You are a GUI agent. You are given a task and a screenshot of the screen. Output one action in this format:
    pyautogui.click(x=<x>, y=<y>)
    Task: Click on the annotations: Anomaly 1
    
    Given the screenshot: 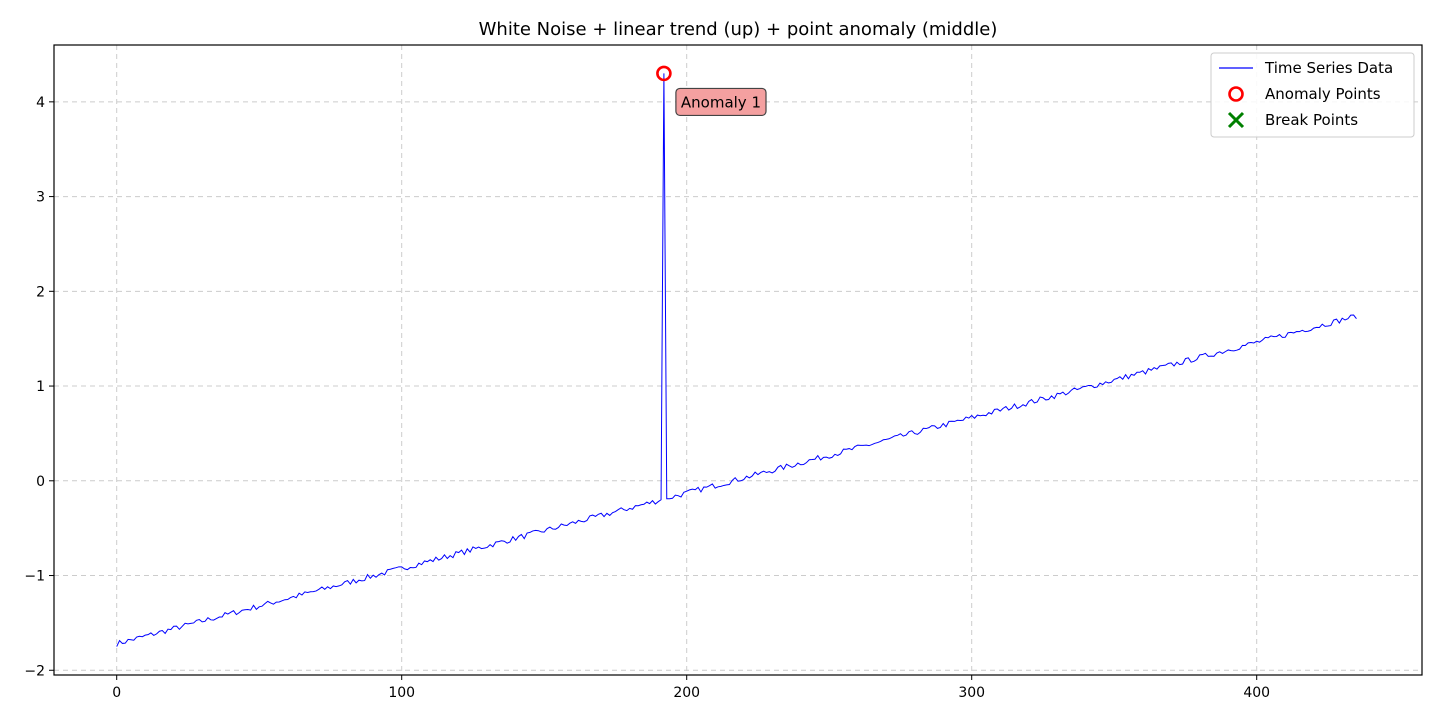 What is the action you would take?
    pyautogui.click(x=721, y=102)
    